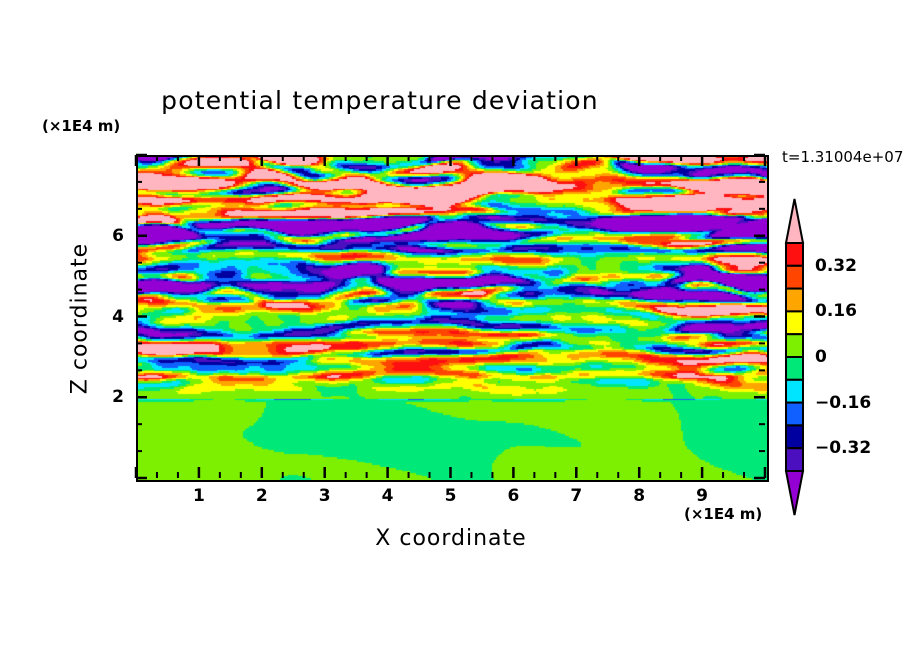  What do you see at coordinates (723, 514) in the screenshot?
I see `x-axis-units-label: (×1E4 m)` at bounding box center [723, 514].